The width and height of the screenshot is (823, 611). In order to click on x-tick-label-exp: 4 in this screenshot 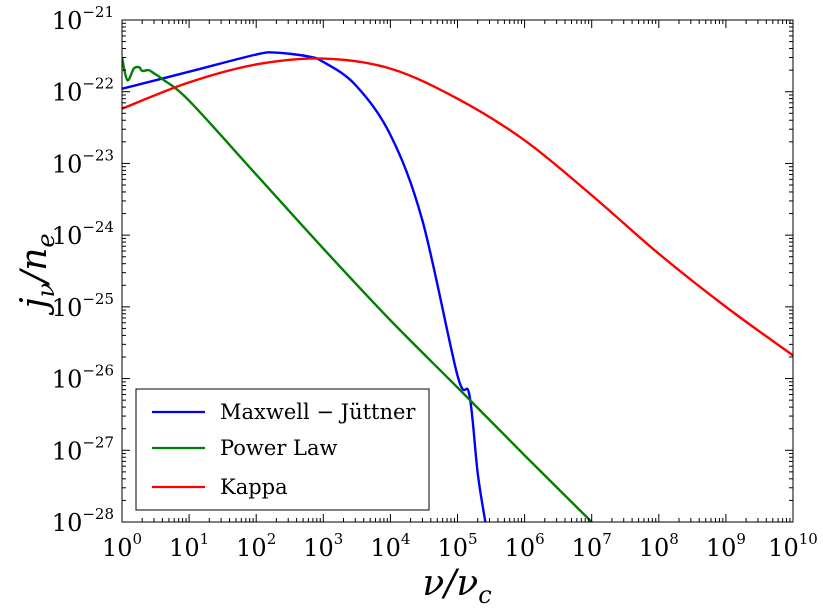, I will do `click(406, 539)`.